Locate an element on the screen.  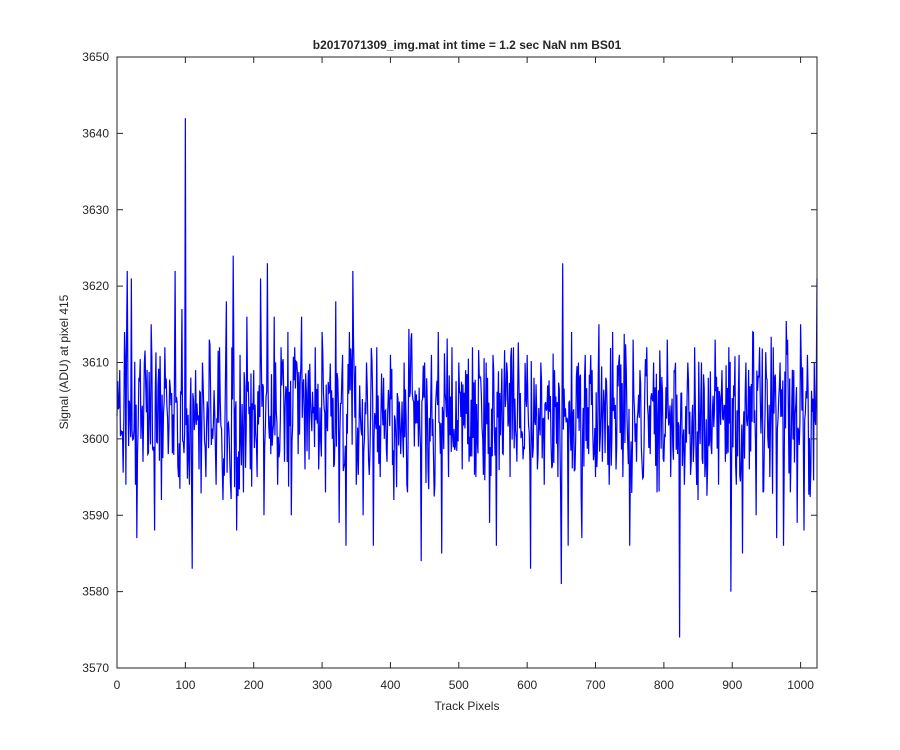
x-tick-label: 900 is located at coordinates (732, 685).